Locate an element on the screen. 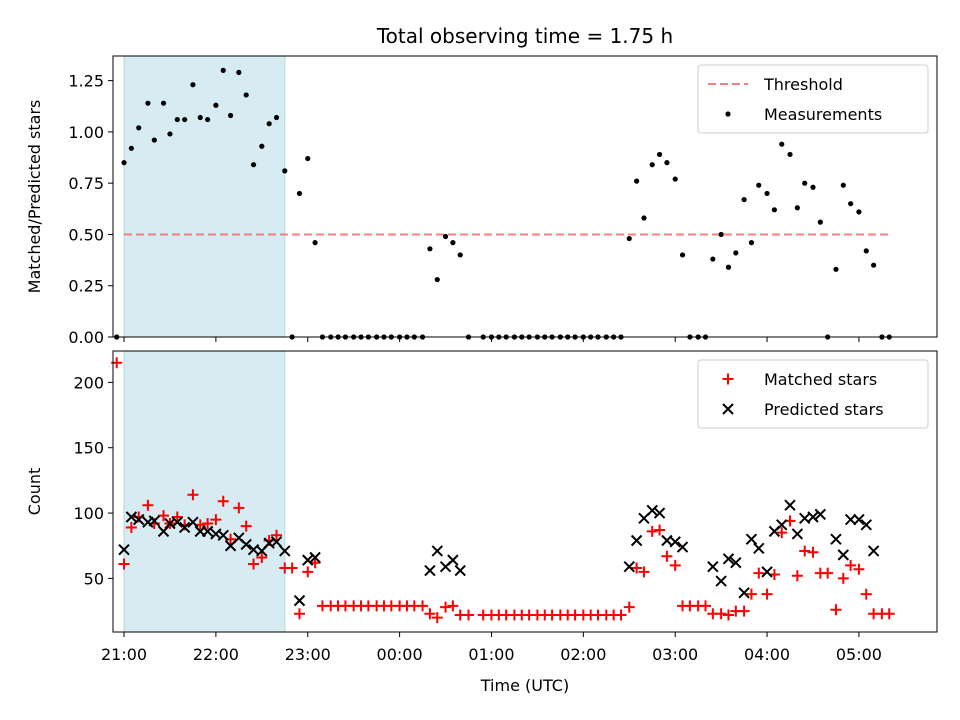  top-ytick-label: 1.00 is located at coordinates (86, 132).